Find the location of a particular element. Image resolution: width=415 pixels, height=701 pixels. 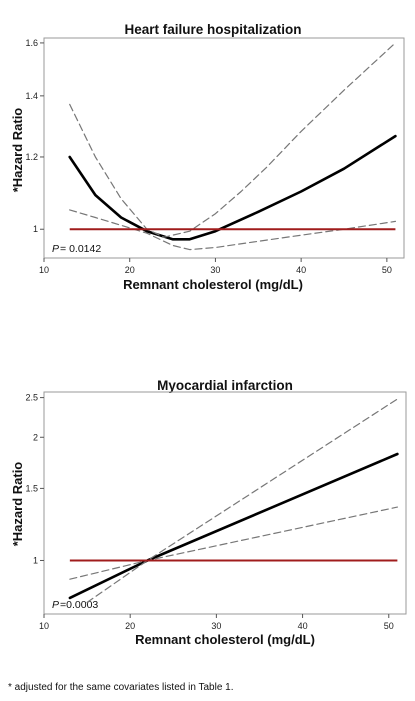

y-tick-label: 1.2 is located at coordinates (31, 157).